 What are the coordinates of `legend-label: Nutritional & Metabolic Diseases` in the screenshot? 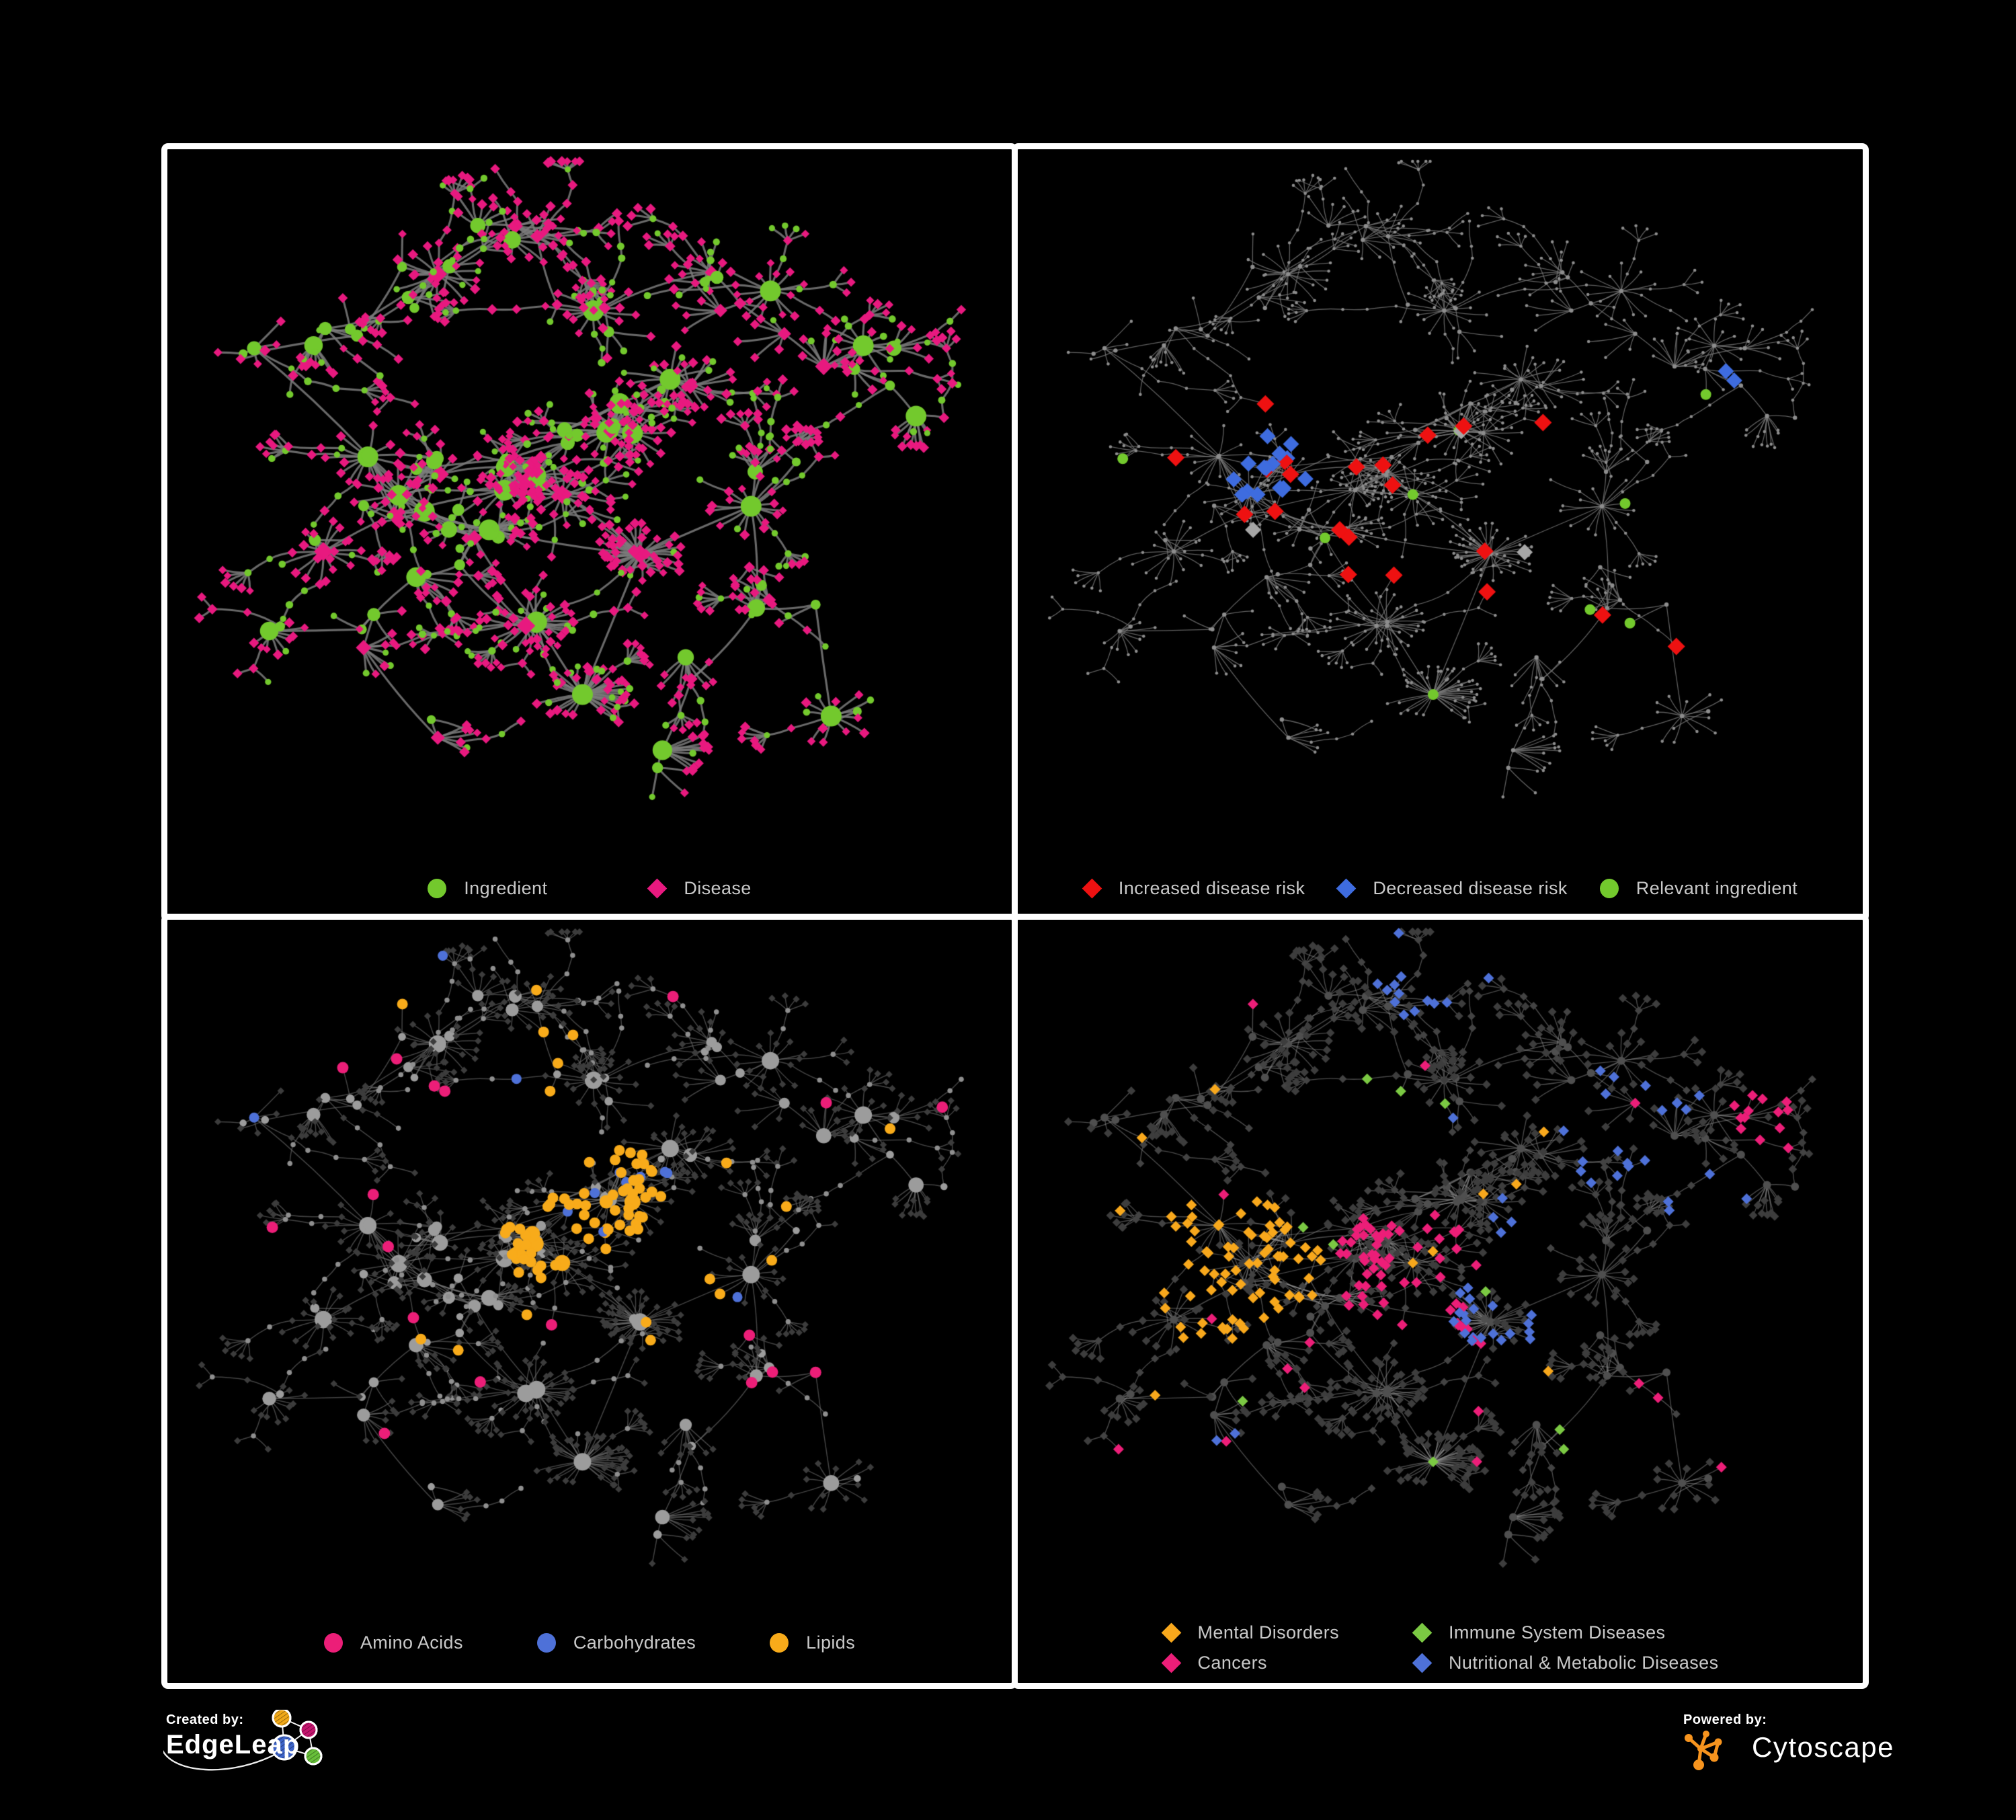 It's located at (1584, 1663).